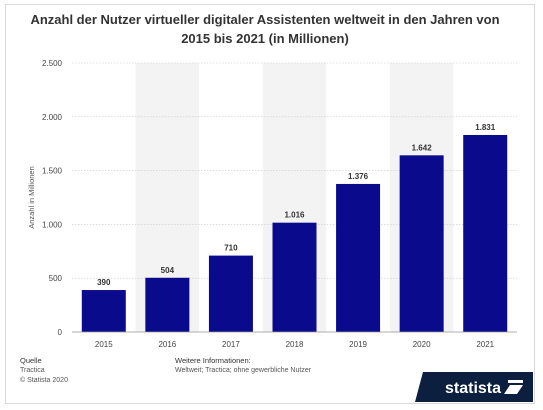  I want to click on logo-mark-icon, so click(513, 387).